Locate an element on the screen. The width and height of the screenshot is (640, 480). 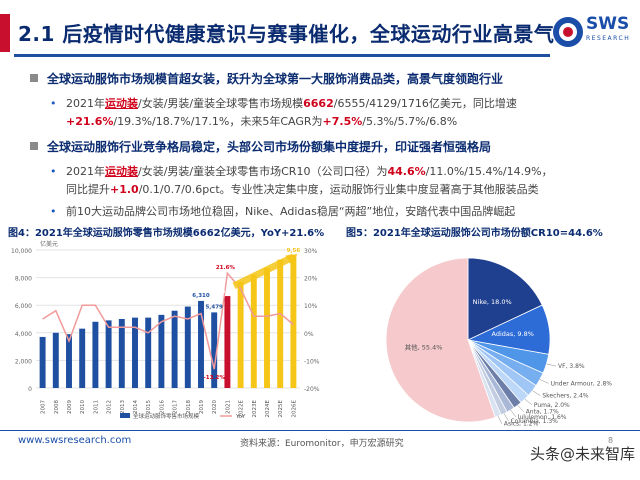
x-tick-label: 2019 is located at coordinates (202, 407).